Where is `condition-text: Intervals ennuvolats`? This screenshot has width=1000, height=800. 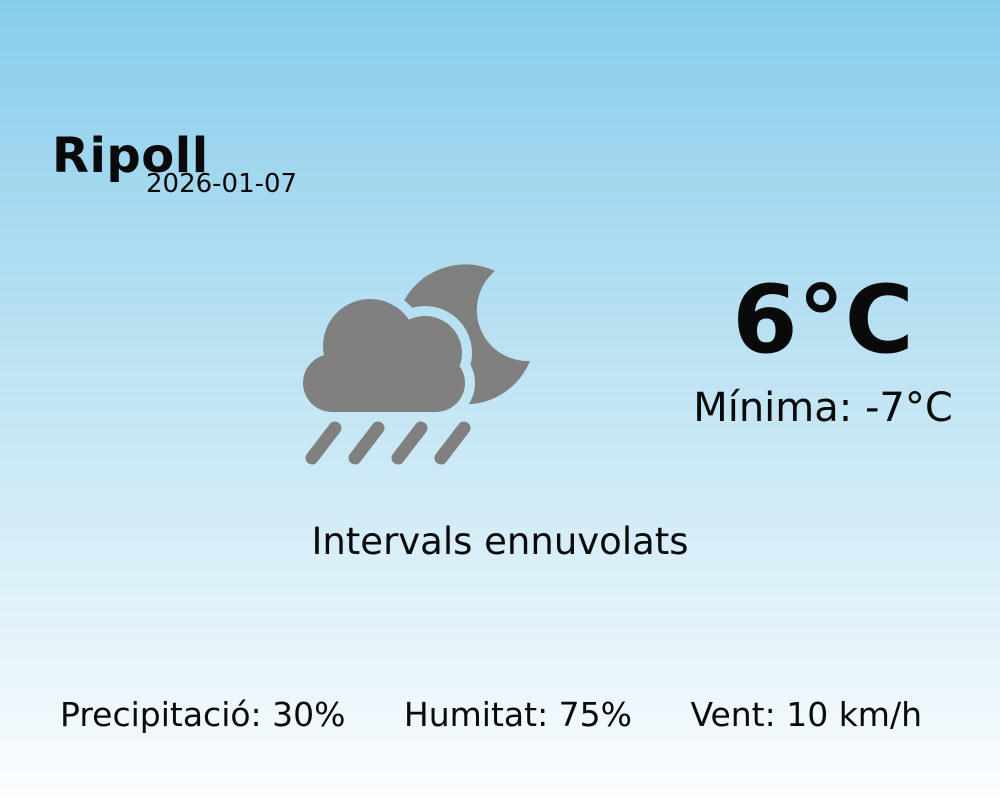 condition-text: Intervals ennuvolats is located at coordinates (500, 541).